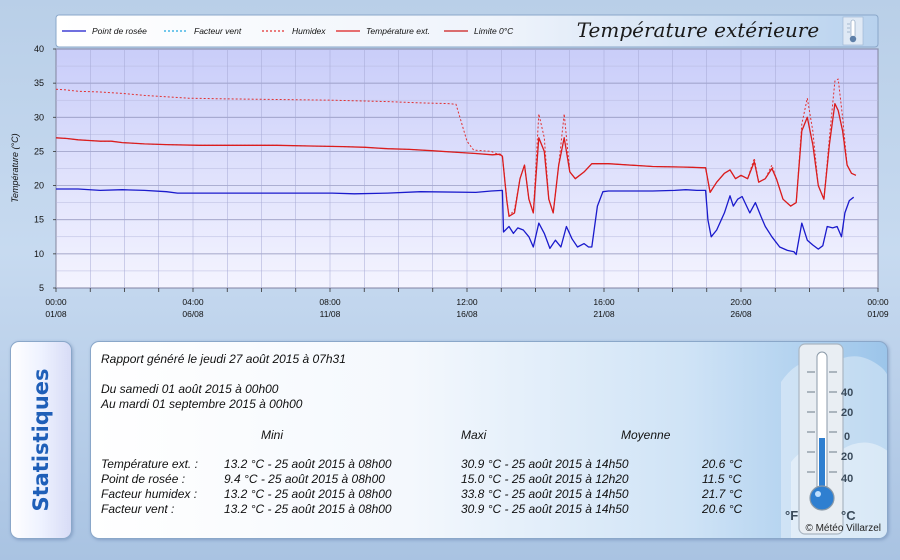 This screenshot has width=900, height=560. What do you see at coordinates (604, 314) in the screenshot?
I see `x-tick-date: 21/08` at bounding box center [604, 314].